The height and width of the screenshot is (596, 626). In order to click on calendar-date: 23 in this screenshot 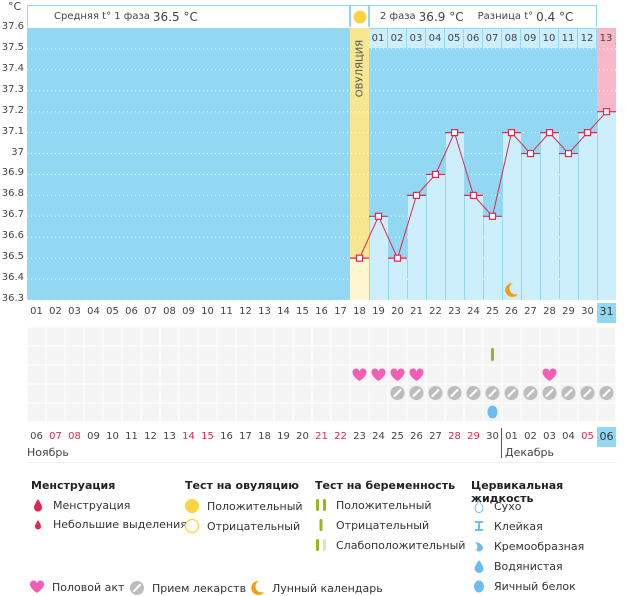, I will do `click(359, 436)`.